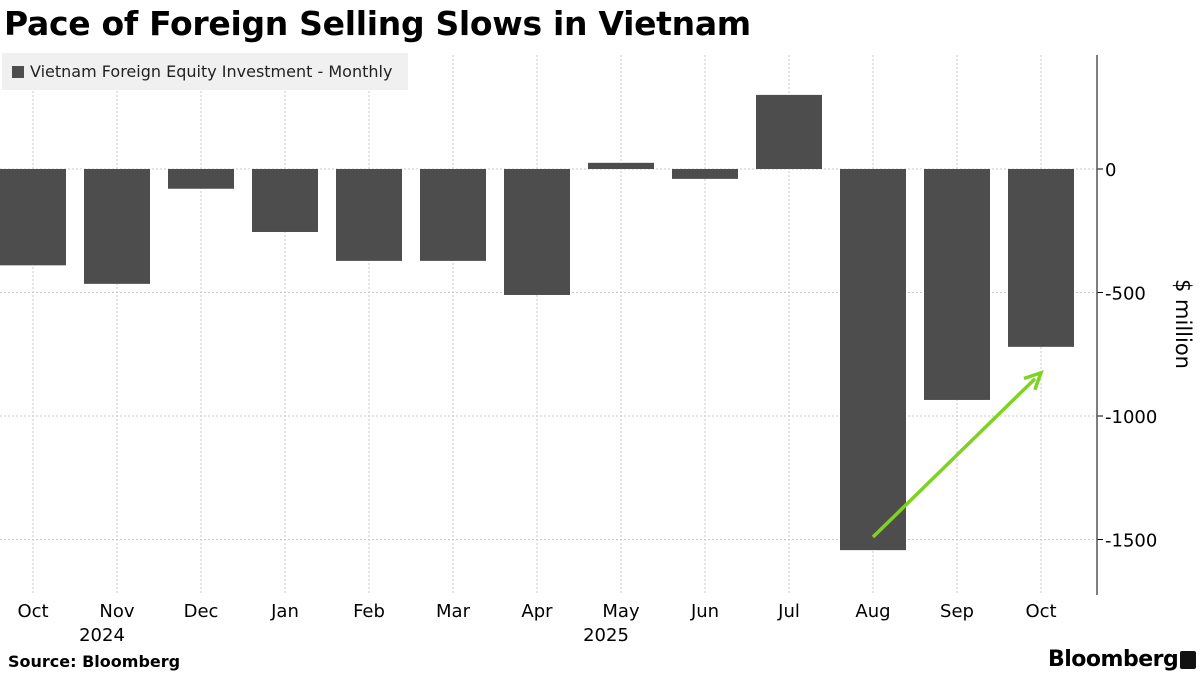  What do you see at coordinates (453, 611) in the screenshot?
I see `x-tick-label: Mar` at bounding box center [453, 611].